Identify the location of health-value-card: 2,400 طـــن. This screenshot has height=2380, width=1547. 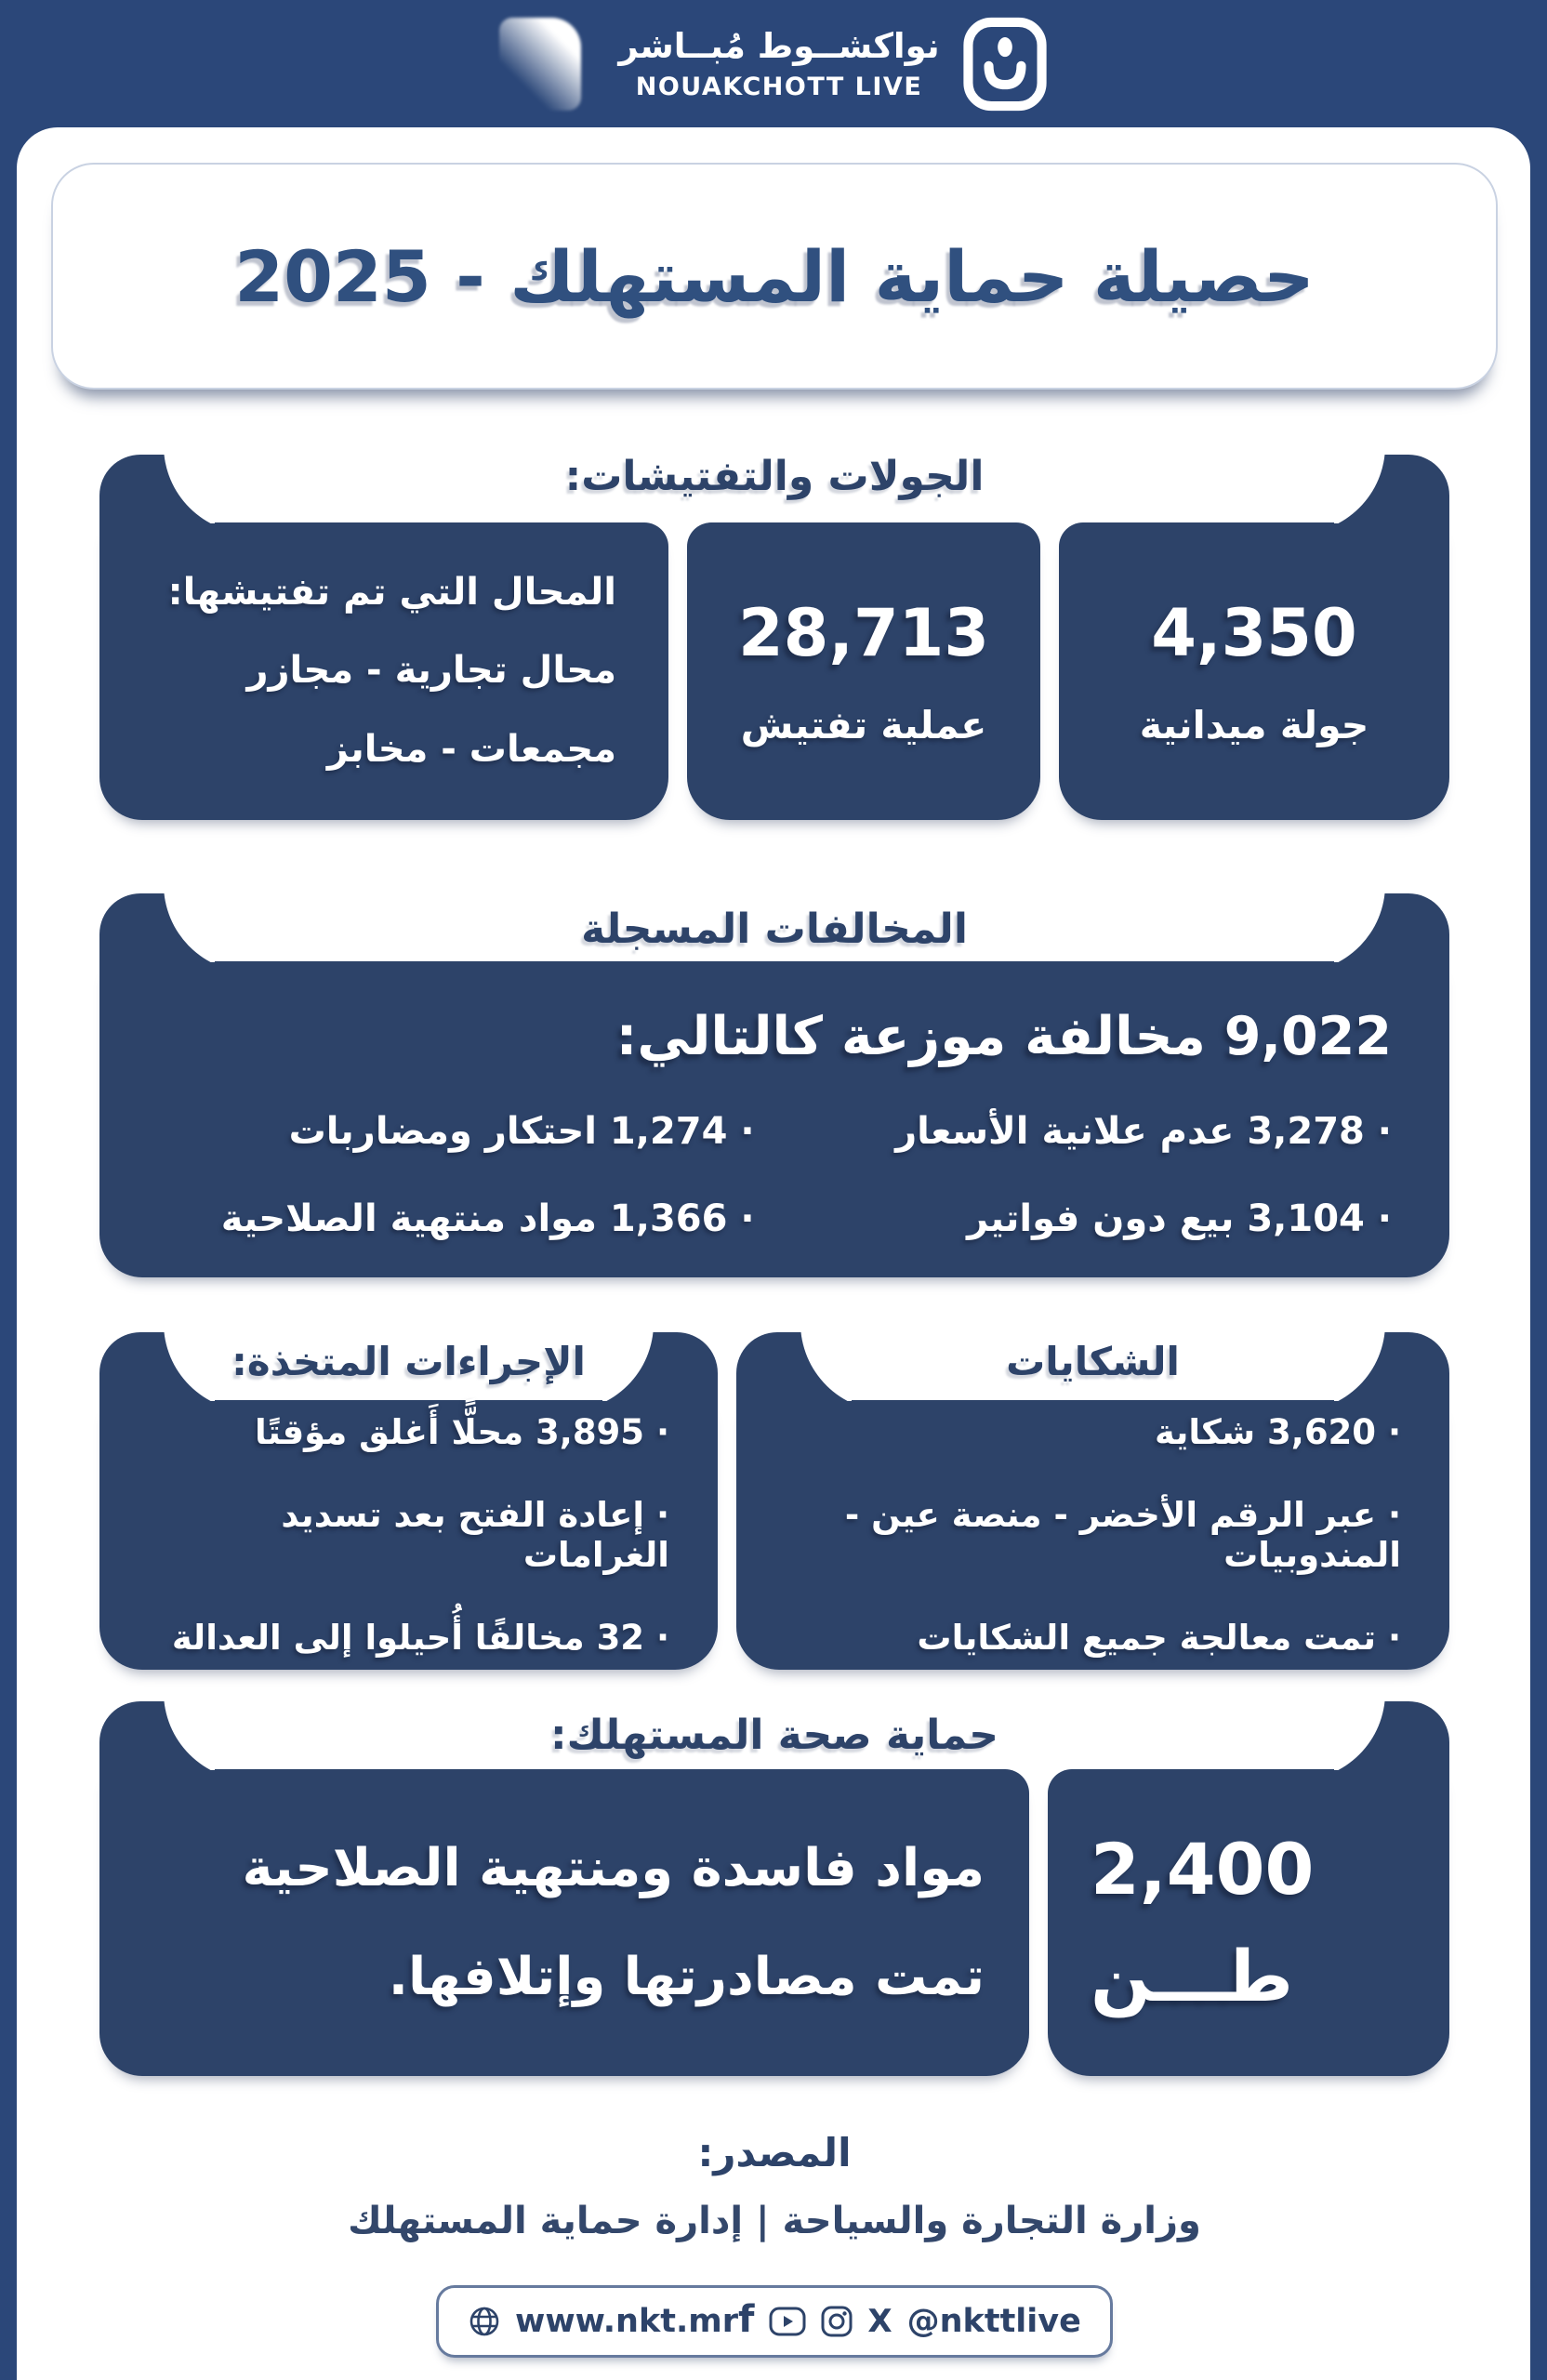
(1248, 1889).